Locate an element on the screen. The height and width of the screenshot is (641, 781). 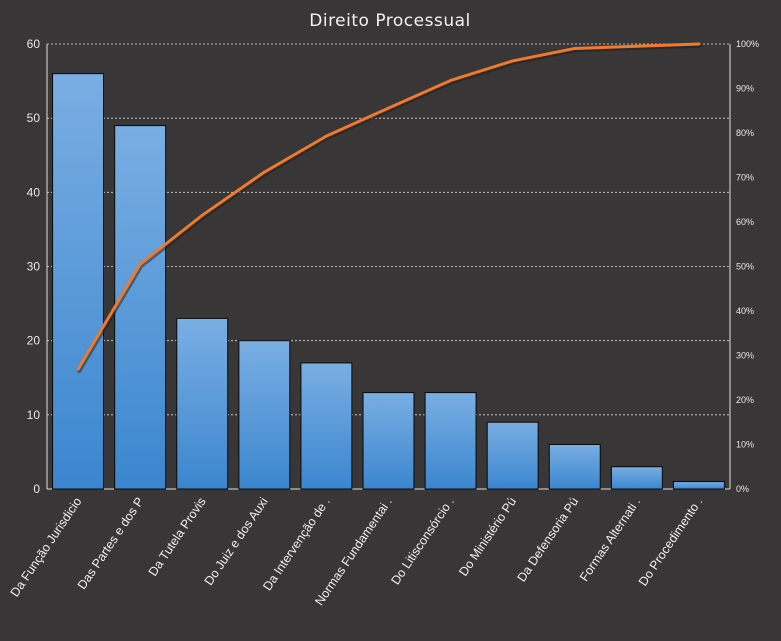
x-tick-label: Do Litisconsórcio . is located at coordinates (422, 541).